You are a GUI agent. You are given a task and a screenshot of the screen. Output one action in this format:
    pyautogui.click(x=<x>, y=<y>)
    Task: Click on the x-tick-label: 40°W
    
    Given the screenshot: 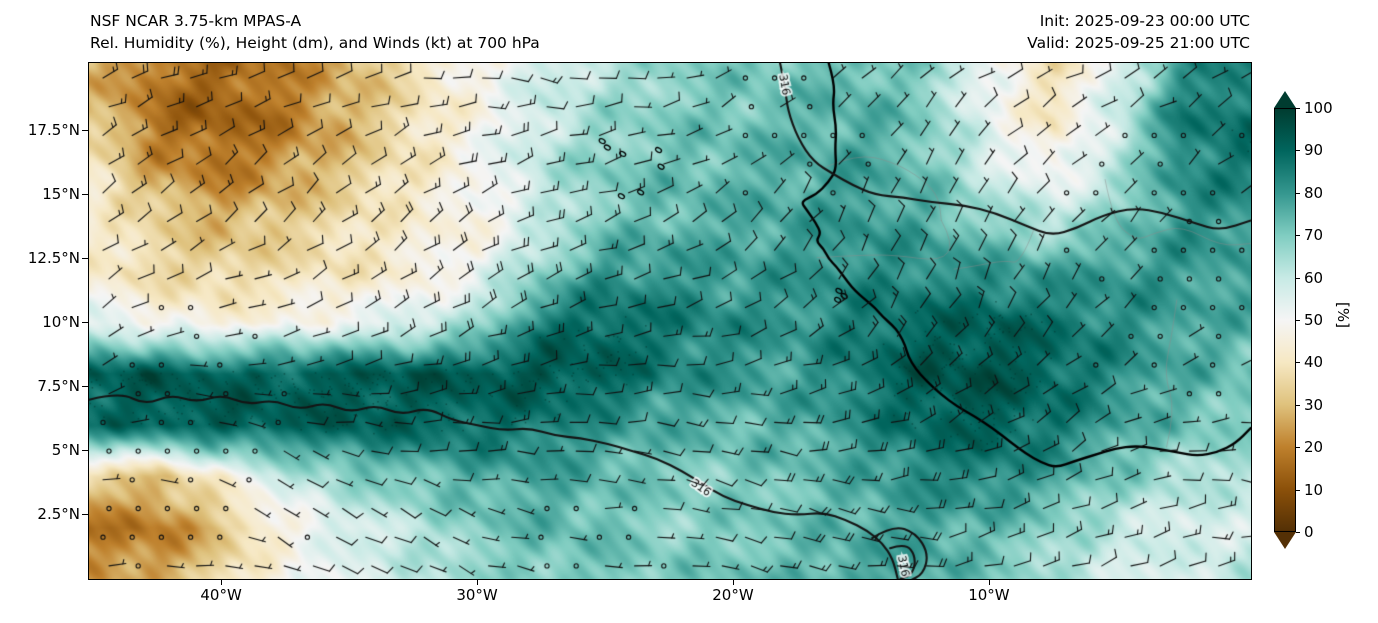 What is the action you would take?
    pyautogui.click(x=221, y=595)
    